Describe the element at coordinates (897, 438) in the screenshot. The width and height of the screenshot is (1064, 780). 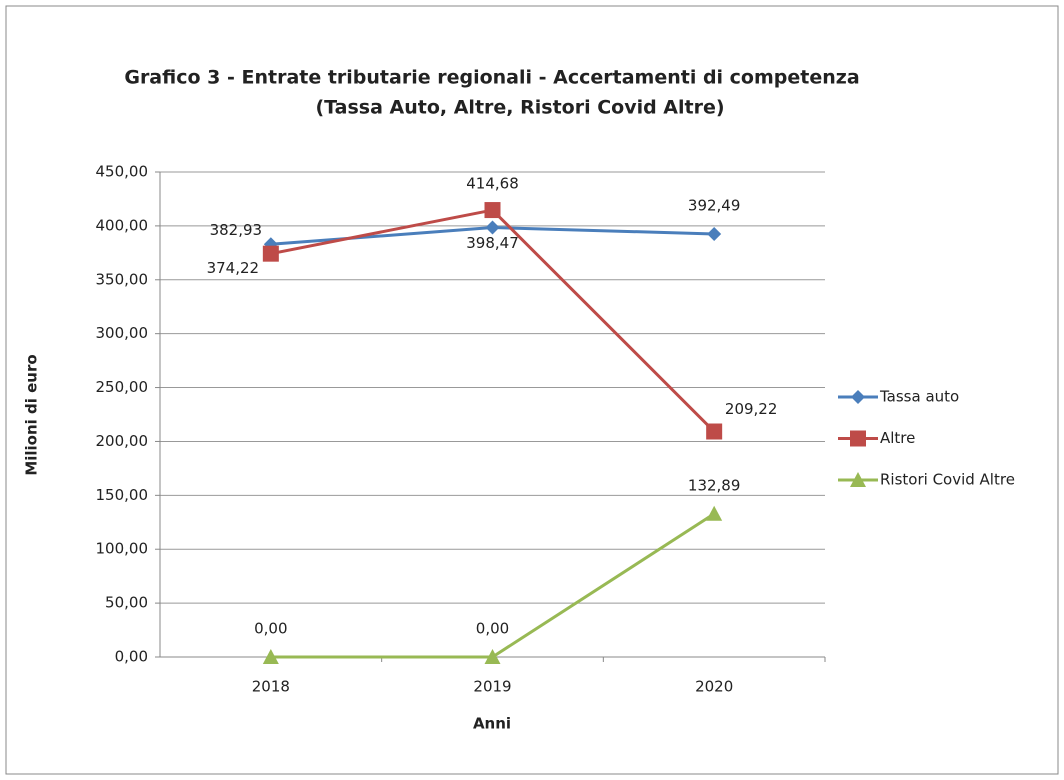
I see `legend-label: Altre` at that location.